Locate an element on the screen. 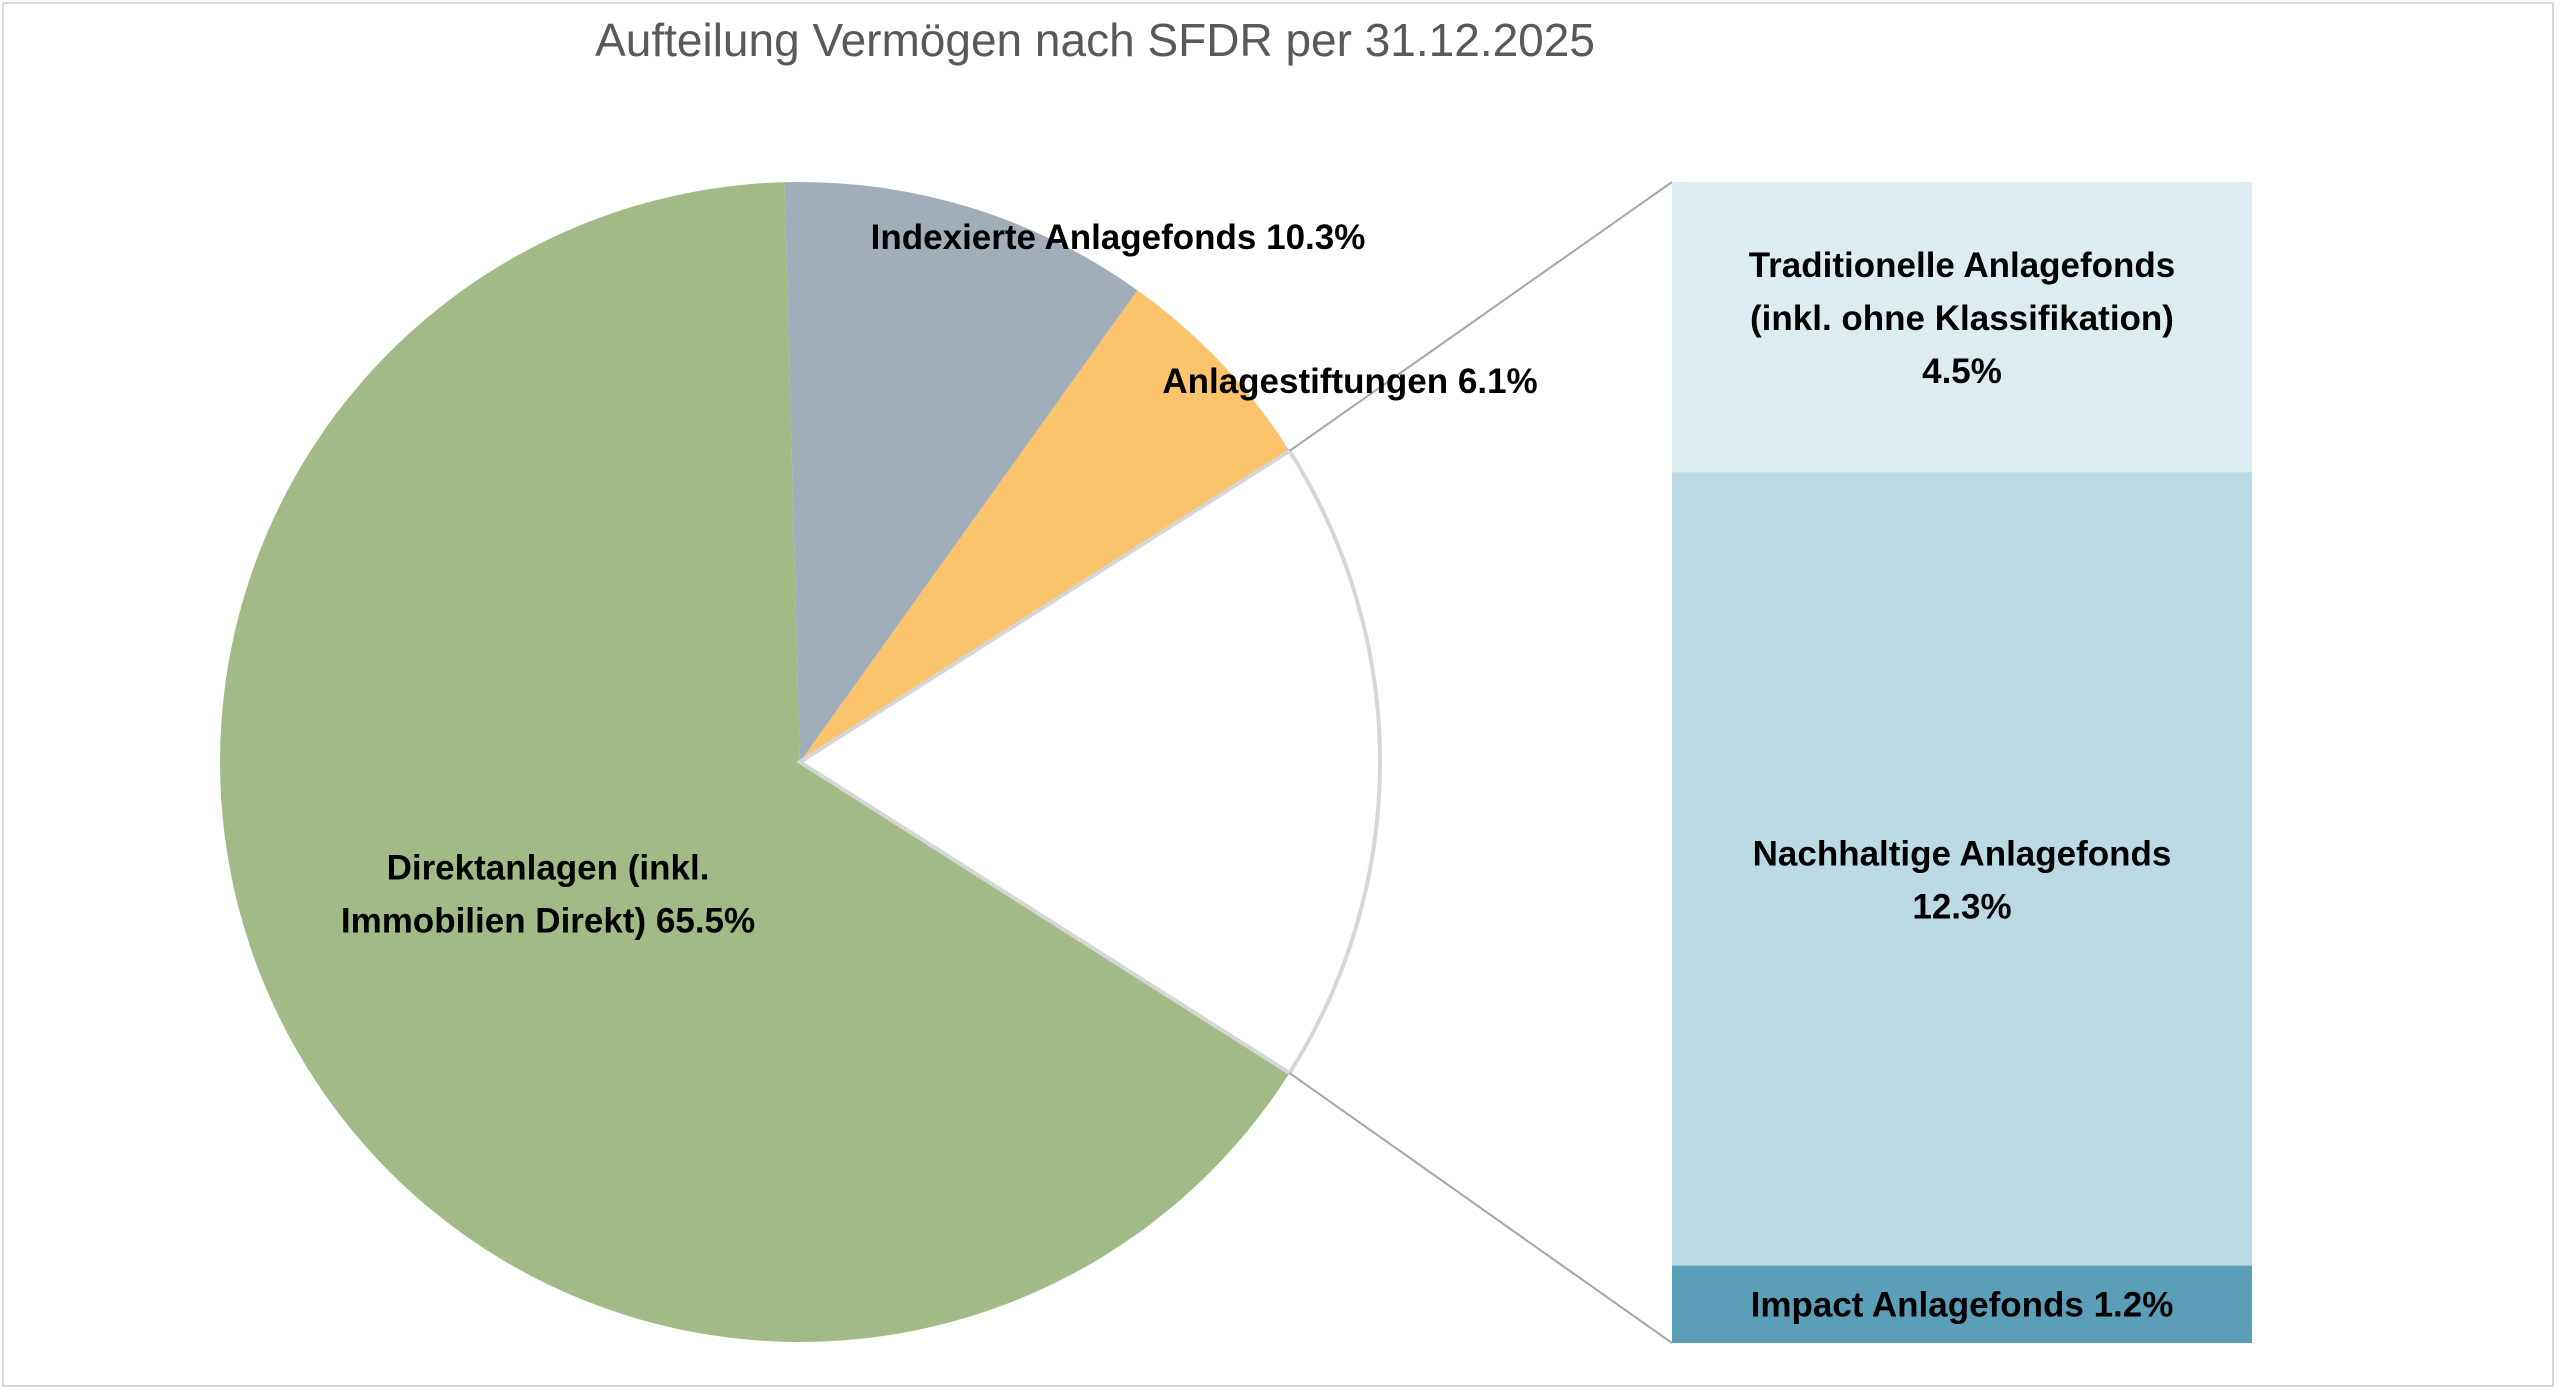  pie-slice-label-1: Indexierte Anlagefonds 10.3% is located at coordinates (1118, 237).